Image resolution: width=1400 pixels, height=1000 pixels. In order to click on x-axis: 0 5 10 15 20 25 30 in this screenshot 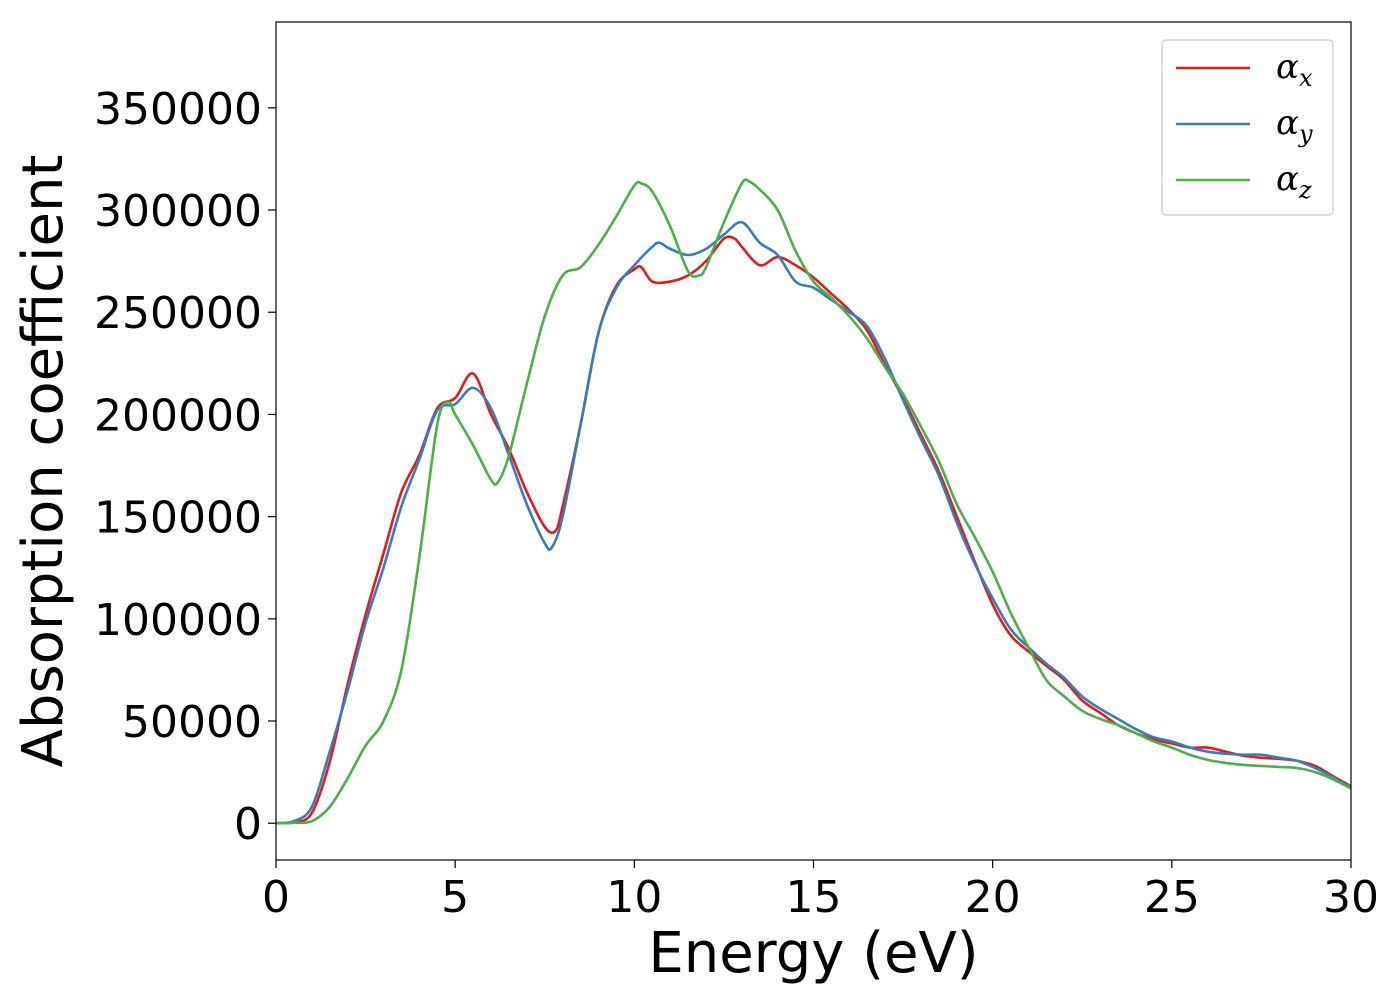, I will do `click(820, 891)`.